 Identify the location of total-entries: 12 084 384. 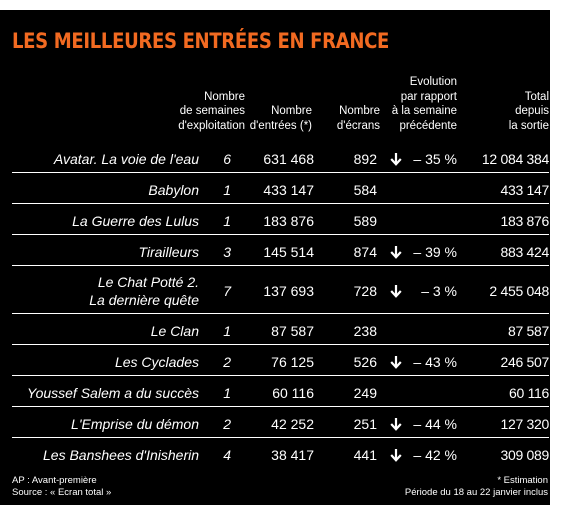
(515, 158).